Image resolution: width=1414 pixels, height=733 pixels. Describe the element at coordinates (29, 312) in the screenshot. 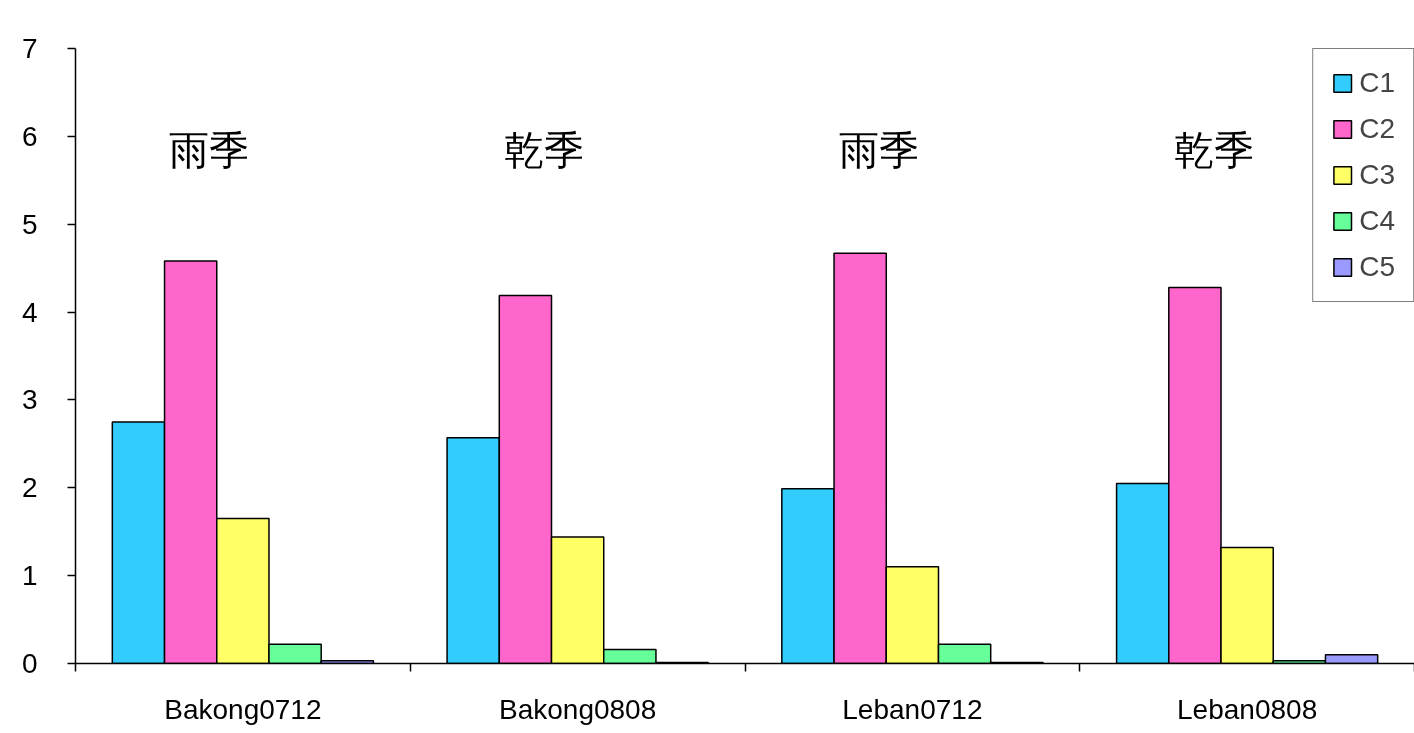

I see `y-tick-label: 4` at that location.